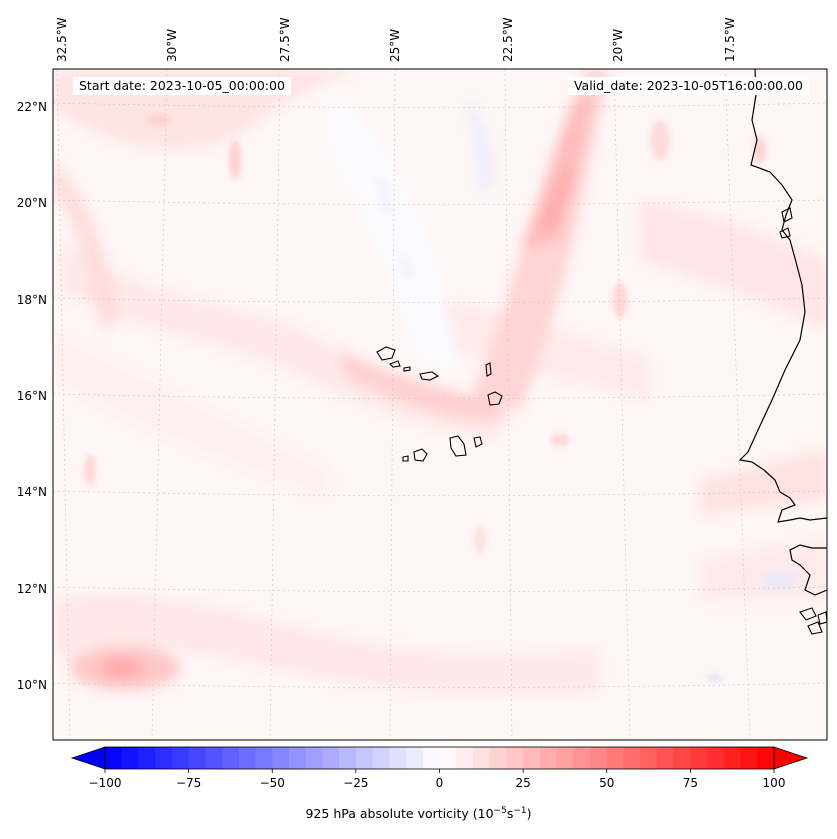 Image resolution: width=837 pixels, height=839 pixels. I want to click on lon-label: 22.5°W, so click(508, 39).